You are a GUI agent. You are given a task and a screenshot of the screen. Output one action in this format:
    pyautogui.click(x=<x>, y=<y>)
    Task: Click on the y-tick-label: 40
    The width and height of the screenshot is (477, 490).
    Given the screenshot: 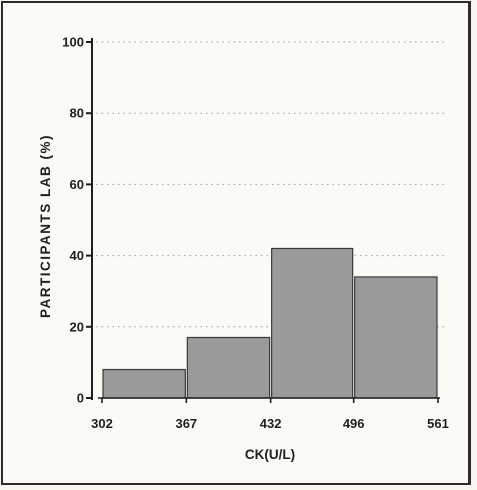 What is the action you would take?
    pyautogui.click(x=77, y=255)
    